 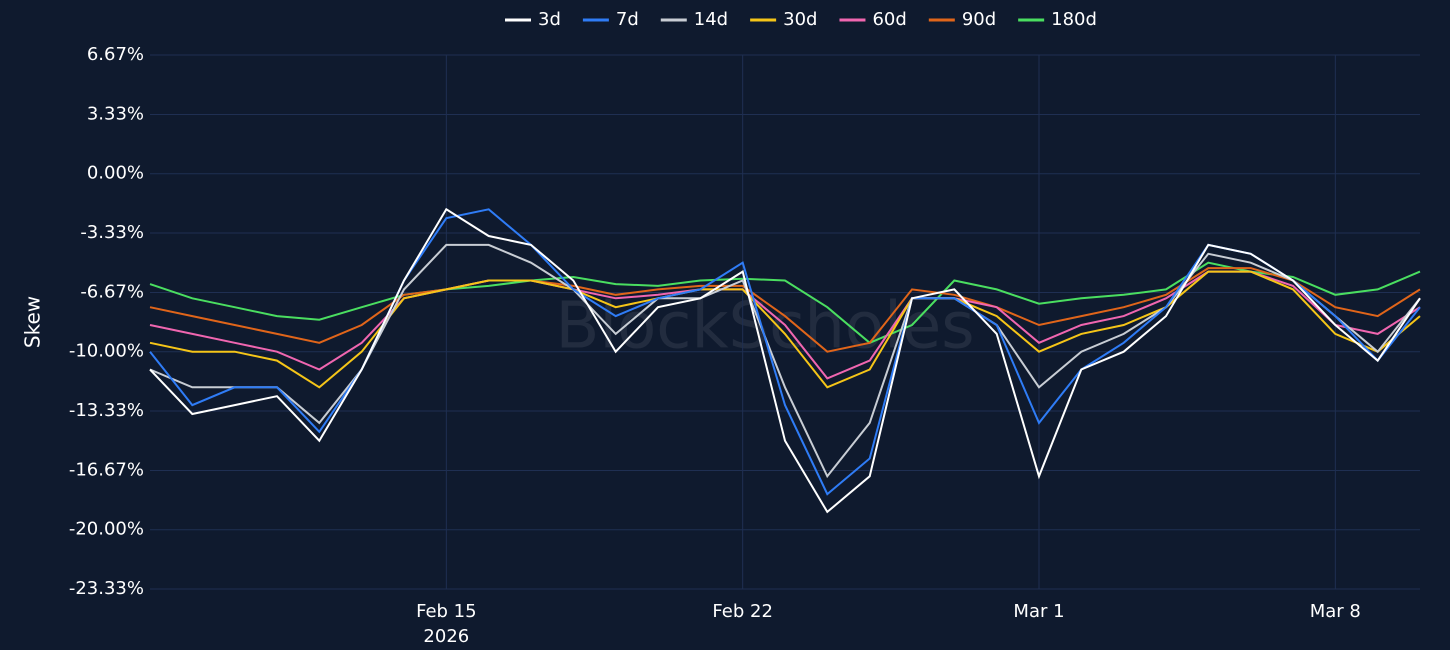 What do you see at coordinates (800, 19) in the screenshot?
I see `legend-label: 30d` at bounding box center [800, 19].